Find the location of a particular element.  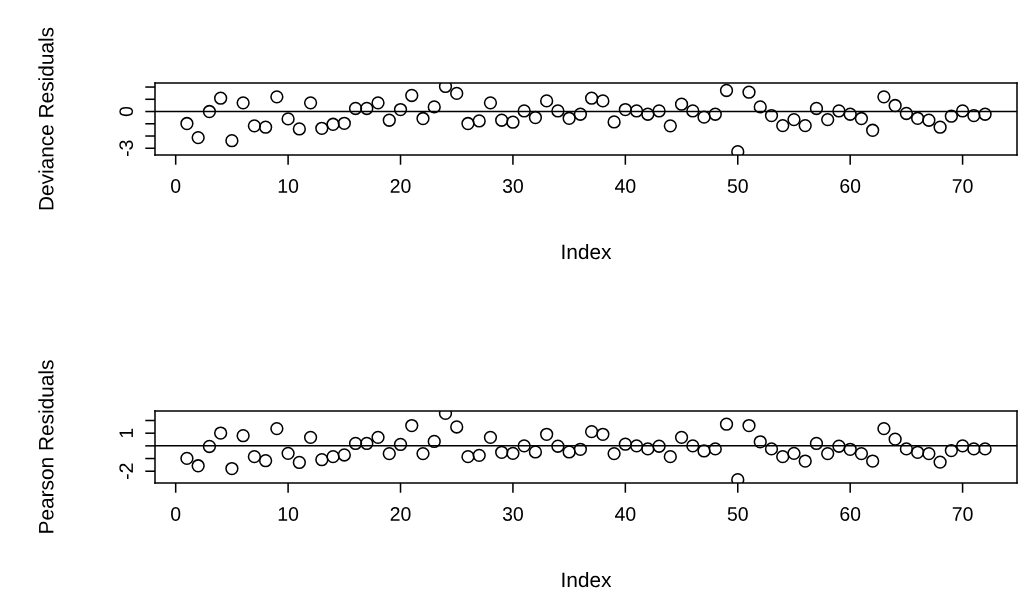

y-axis-title: Deviance Residuals is located at coordinates (46, 118).